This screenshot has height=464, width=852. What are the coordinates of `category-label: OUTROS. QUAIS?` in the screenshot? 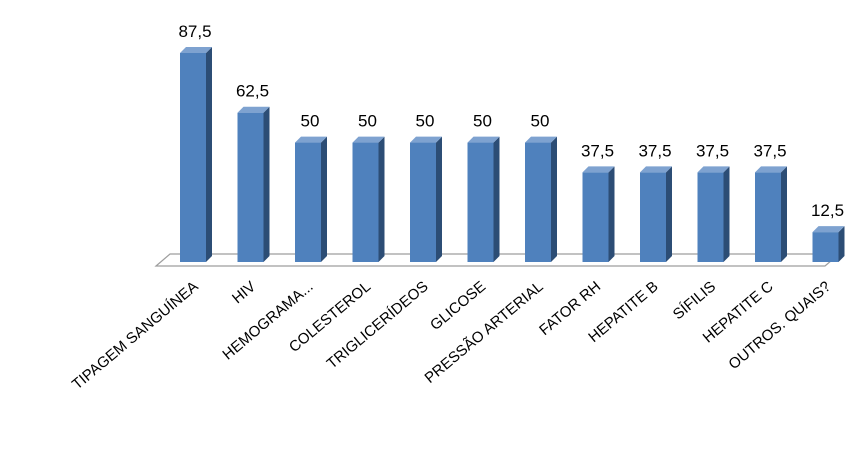 It's located at (779, 325).